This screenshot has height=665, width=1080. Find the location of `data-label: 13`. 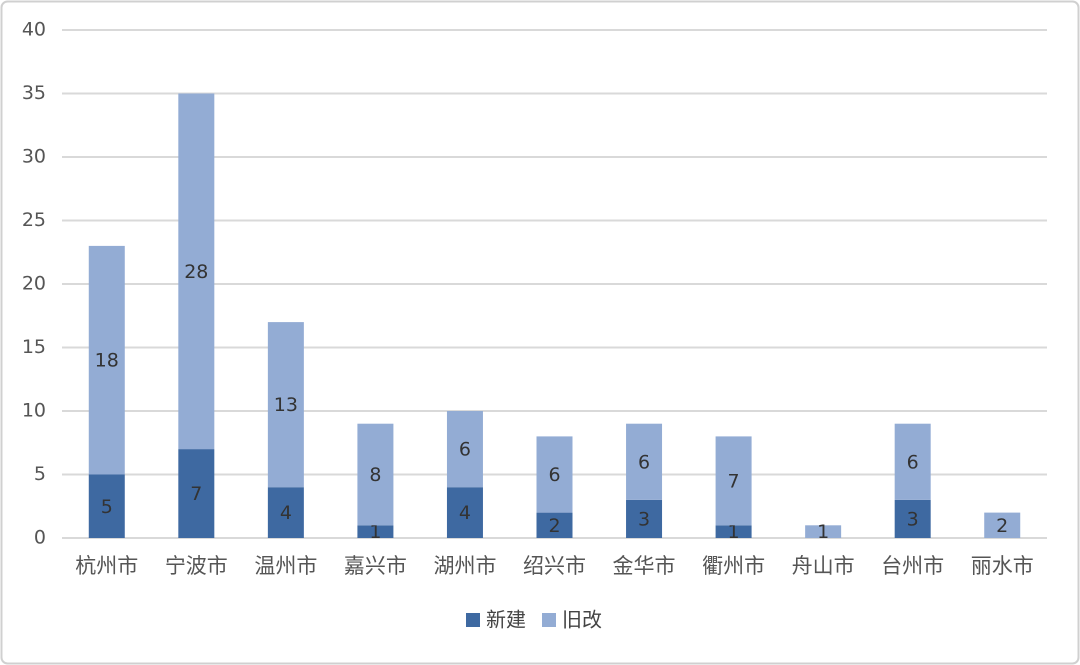

data-label: 13 is located at coordinates (286, 405).